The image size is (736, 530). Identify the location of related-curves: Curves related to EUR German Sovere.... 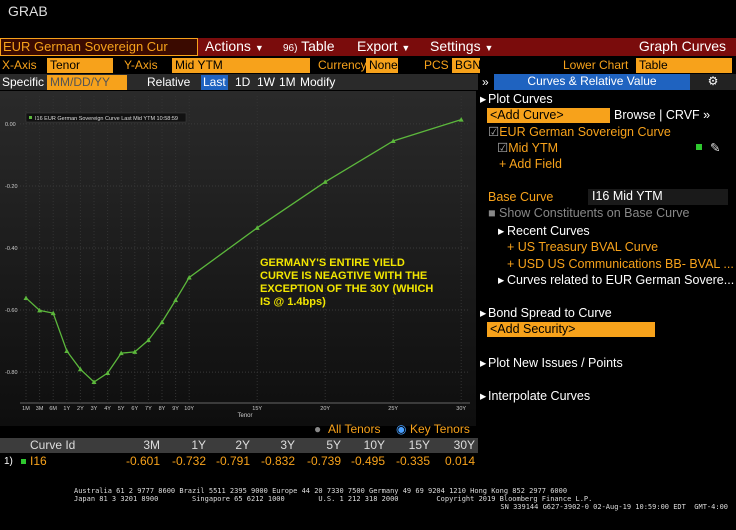
(621, 280).